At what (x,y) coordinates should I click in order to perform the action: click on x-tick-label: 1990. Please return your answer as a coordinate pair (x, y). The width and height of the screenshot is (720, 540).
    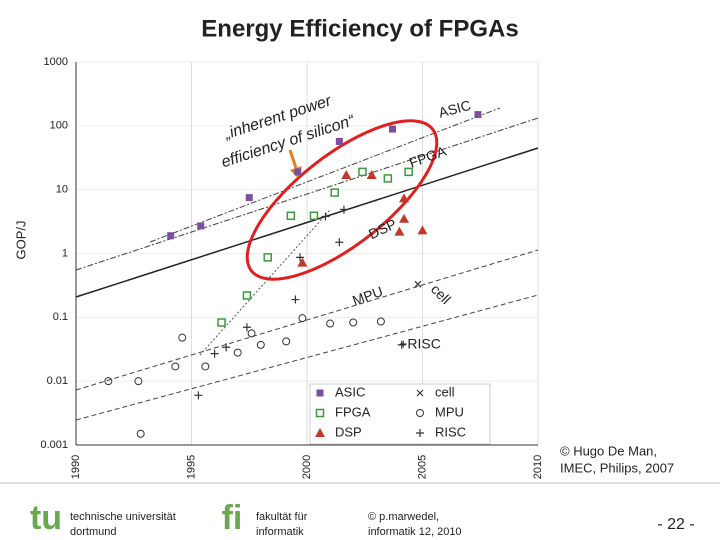
    Looking at the image, I should click on (76, 467).